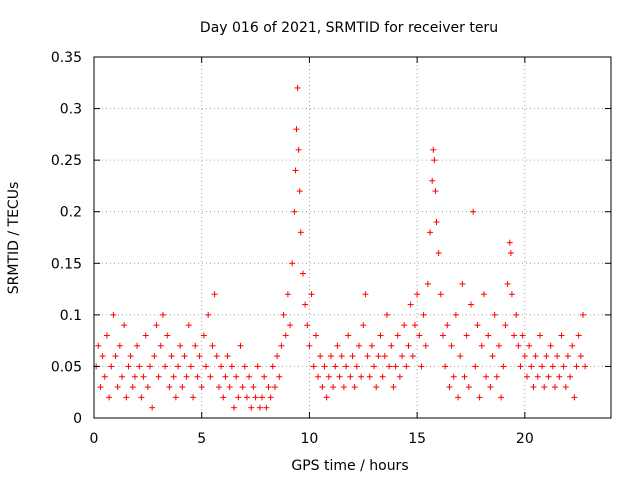 The width and height of the screenshot is (640, 480). What do you see at coordinates (417, 439) in the screenshot?
I see `x-tick-label: 15` at bounding box center [417, 439].